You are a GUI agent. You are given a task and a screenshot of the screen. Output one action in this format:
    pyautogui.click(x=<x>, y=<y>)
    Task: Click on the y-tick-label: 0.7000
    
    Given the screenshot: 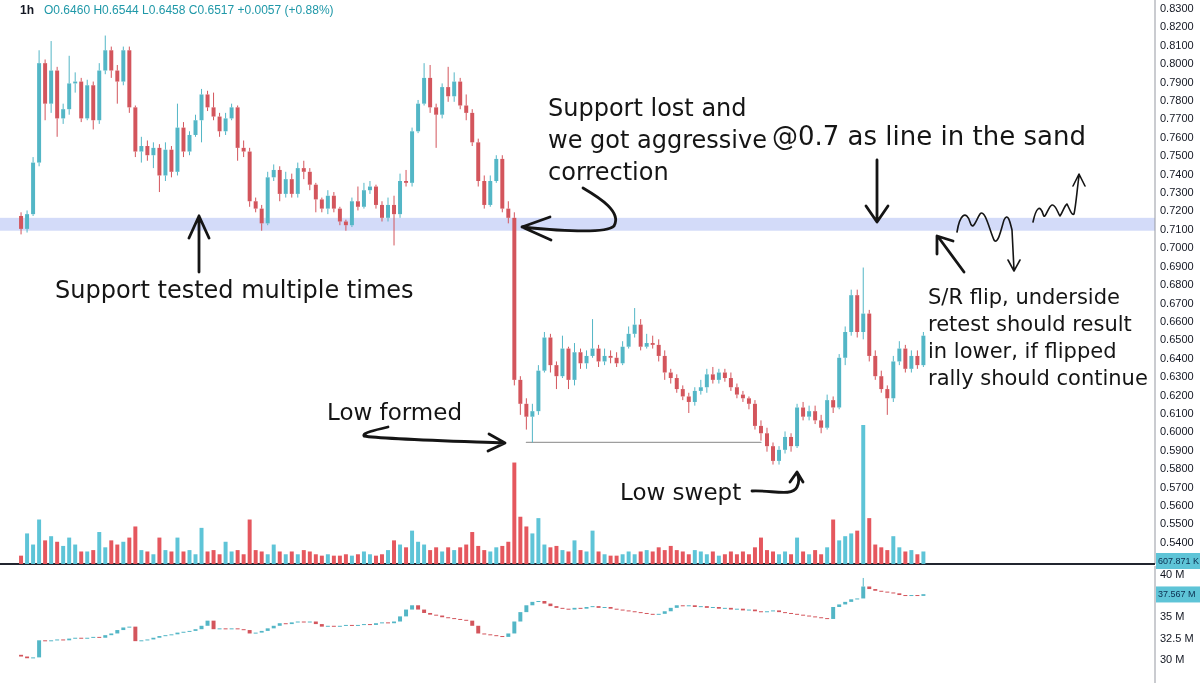 What is the action you would take?
    pyautogui.click(x=1177, y=247)
    